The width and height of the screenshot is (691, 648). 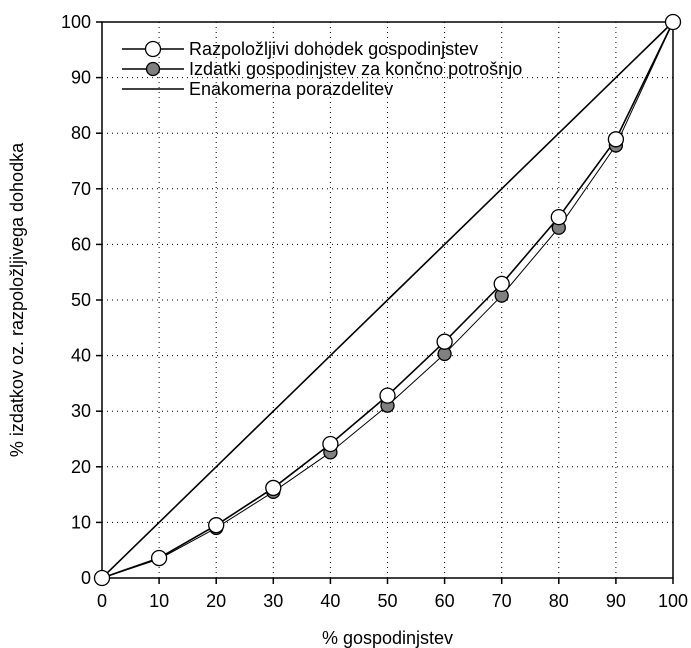 I want to click on y-tick-label: 50, so click(x=81, y=300).